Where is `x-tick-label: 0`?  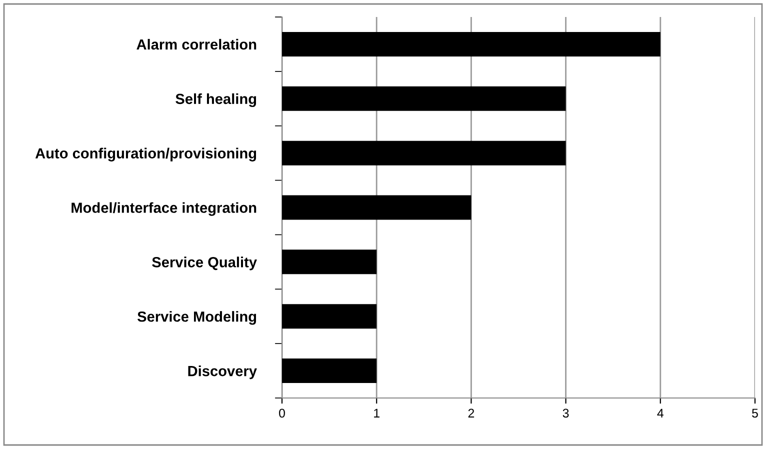
x-tick-label: 0 is located at coordinates (282, 413).